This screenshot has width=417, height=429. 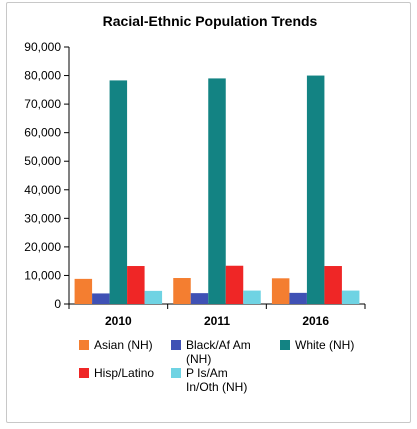 What do you see at coordinates (42, 247) in the screenshot?
I see `y-tick-label: 20,000` at bounding box center [42, 247].